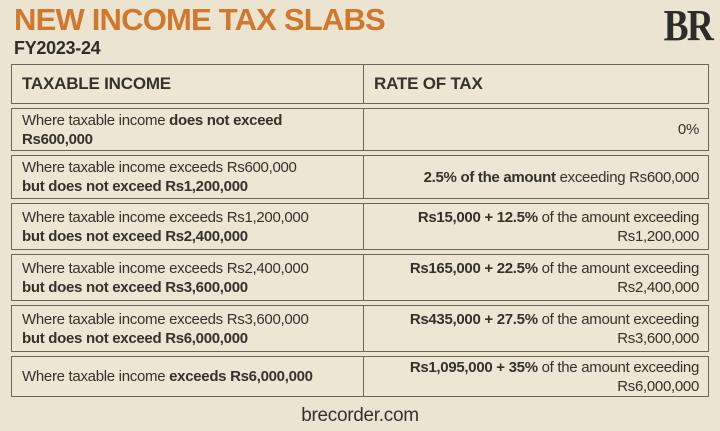  Describe the element at coordinates (135, 287) in the screenshot. I see `income-bold-text: but does not exceed Rs3,600,000` at that location.